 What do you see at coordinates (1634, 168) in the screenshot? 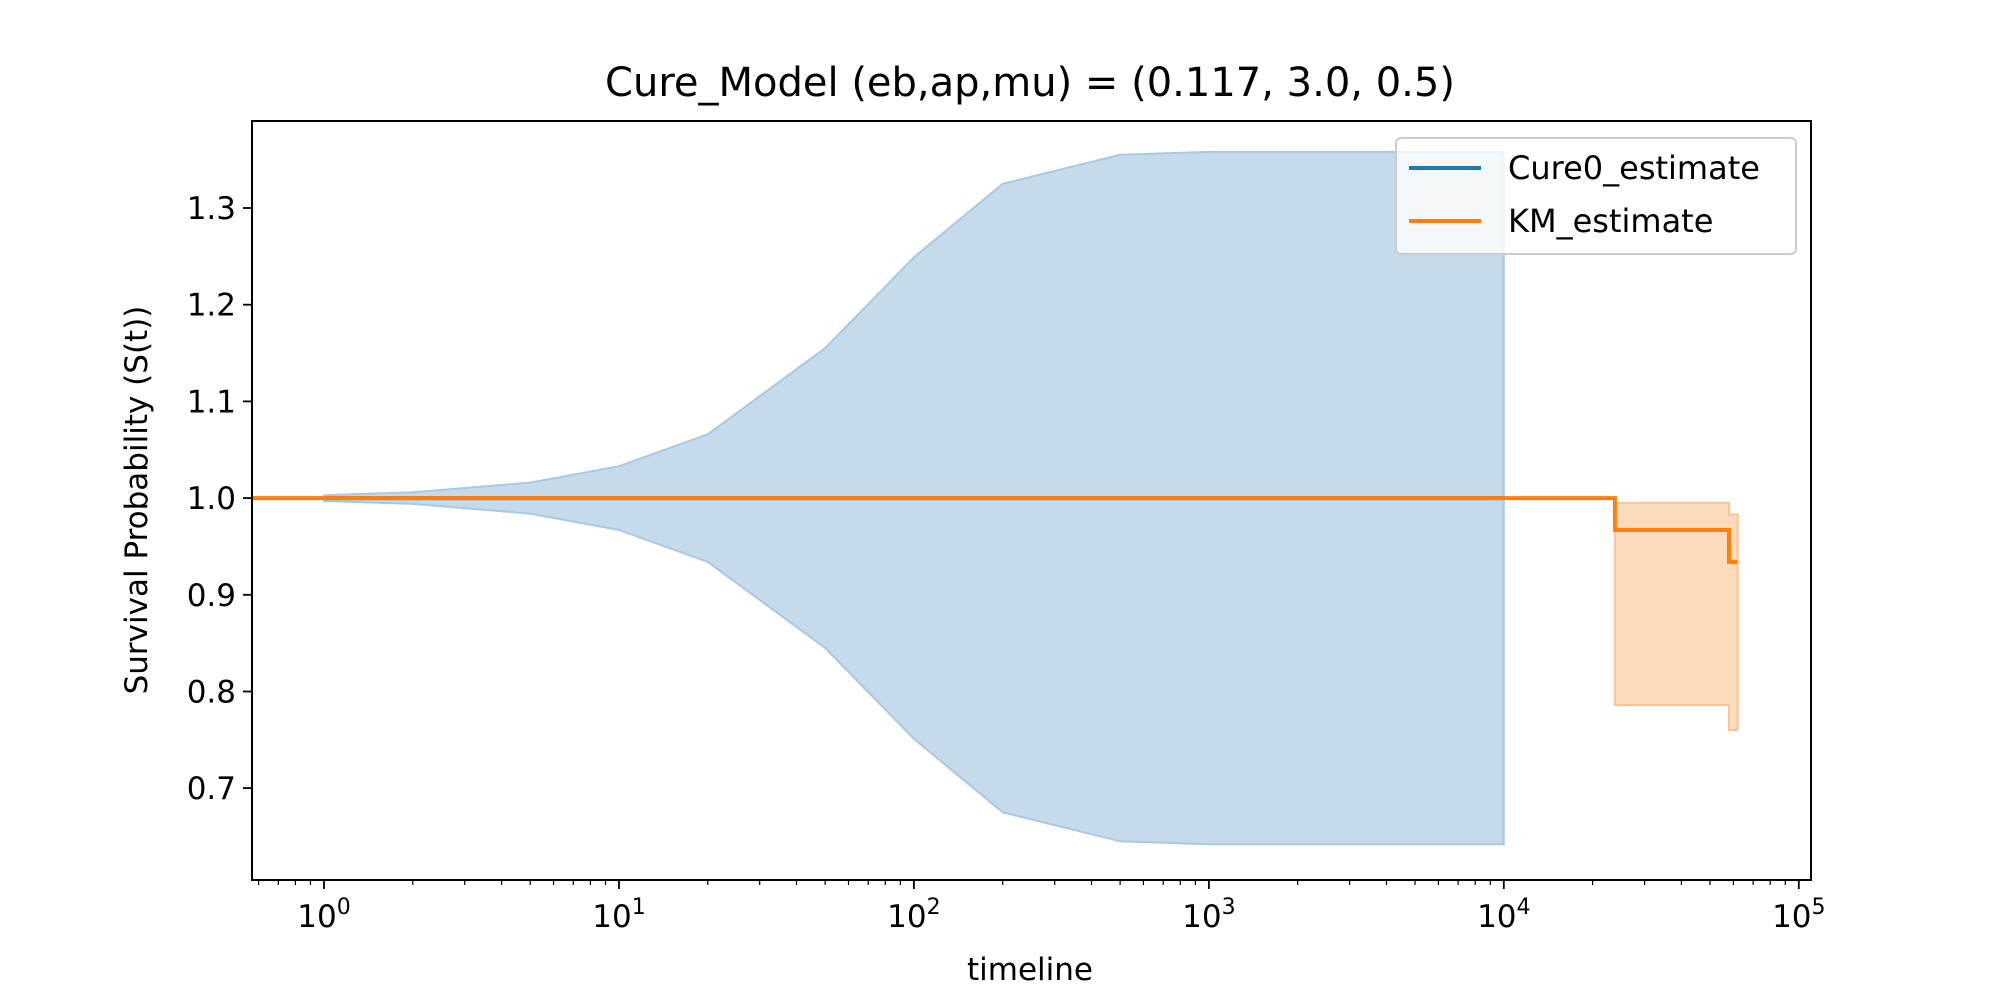
I see `legend-label: Cure0_estimate` at bounding box center [1634, 168].